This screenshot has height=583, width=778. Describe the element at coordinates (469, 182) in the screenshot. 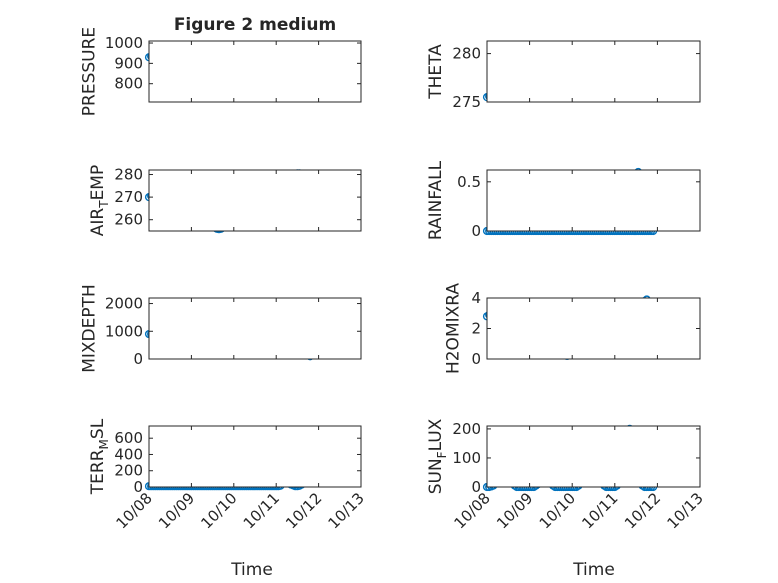

I see `y-tick-label: 0.5` at that location.